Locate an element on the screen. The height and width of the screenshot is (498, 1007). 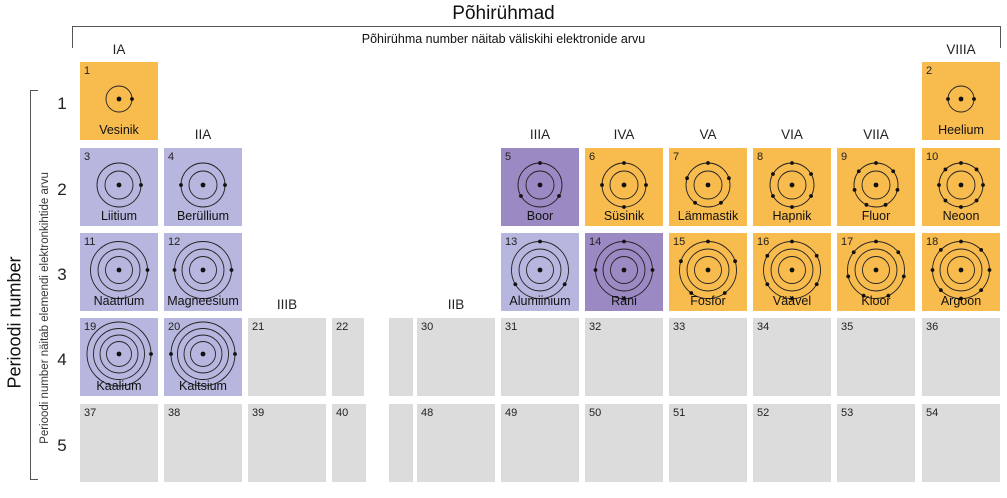
element-cell-s: 16 Väävel is located at coordinates (792, 272).